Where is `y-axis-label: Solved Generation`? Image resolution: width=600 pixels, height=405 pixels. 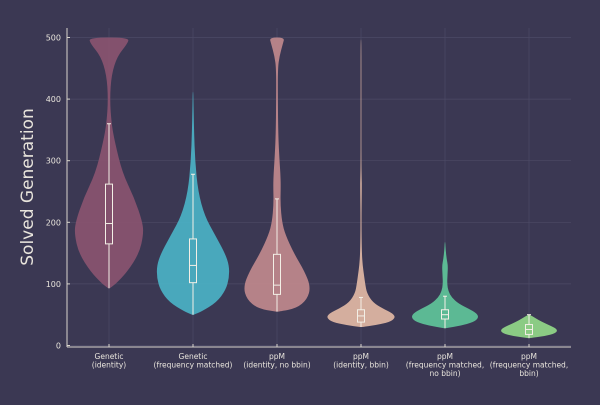 y-axis-label: Solved Generation is located at coordinates (28, 186).